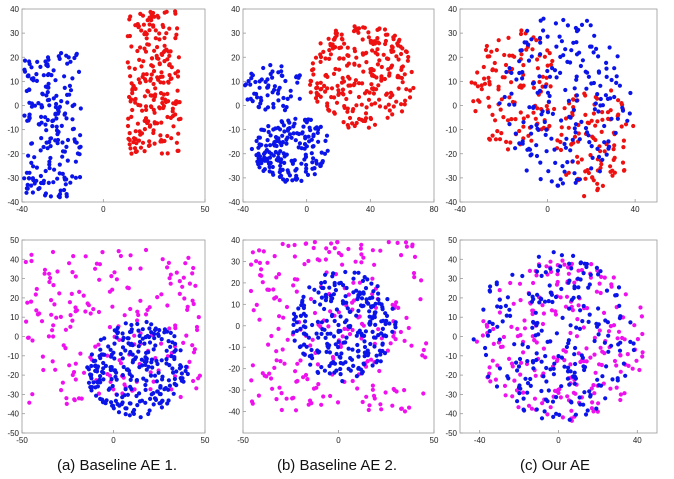 The image size is (674, 479). Describe the element at coordinates (17, 337) in the screenshot. I see `y-tick-label: 0` at that location.